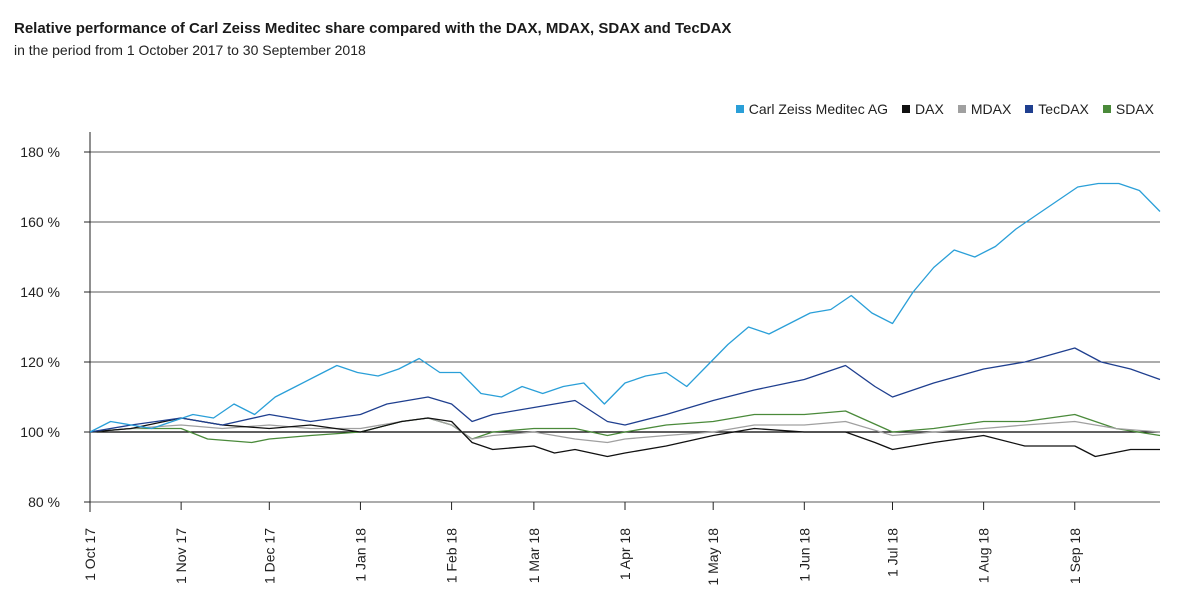  Describe the element at coordinates (181, 556) in the screenshot. I see `x-tick-label-1: 1 Nov 17` at that location.